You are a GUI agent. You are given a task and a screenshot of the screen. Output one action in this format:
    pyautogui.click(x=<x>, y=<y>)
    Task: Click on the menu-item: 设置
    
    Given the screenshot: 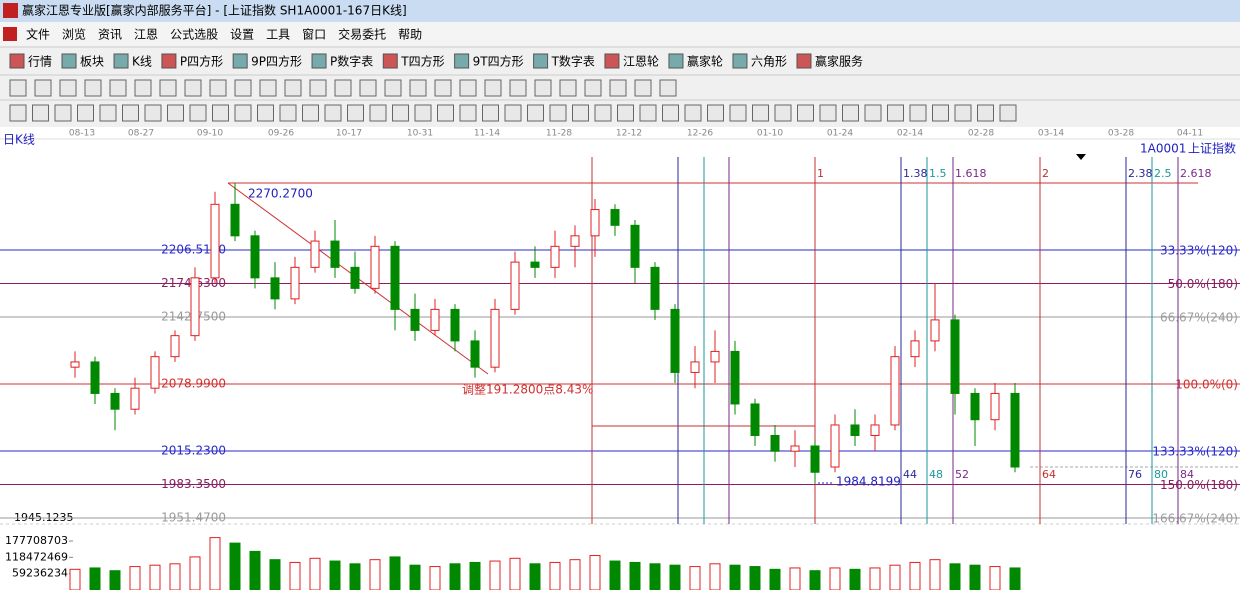 What is the action you would take?
    pyautogui.click(x=242, y=35)
    